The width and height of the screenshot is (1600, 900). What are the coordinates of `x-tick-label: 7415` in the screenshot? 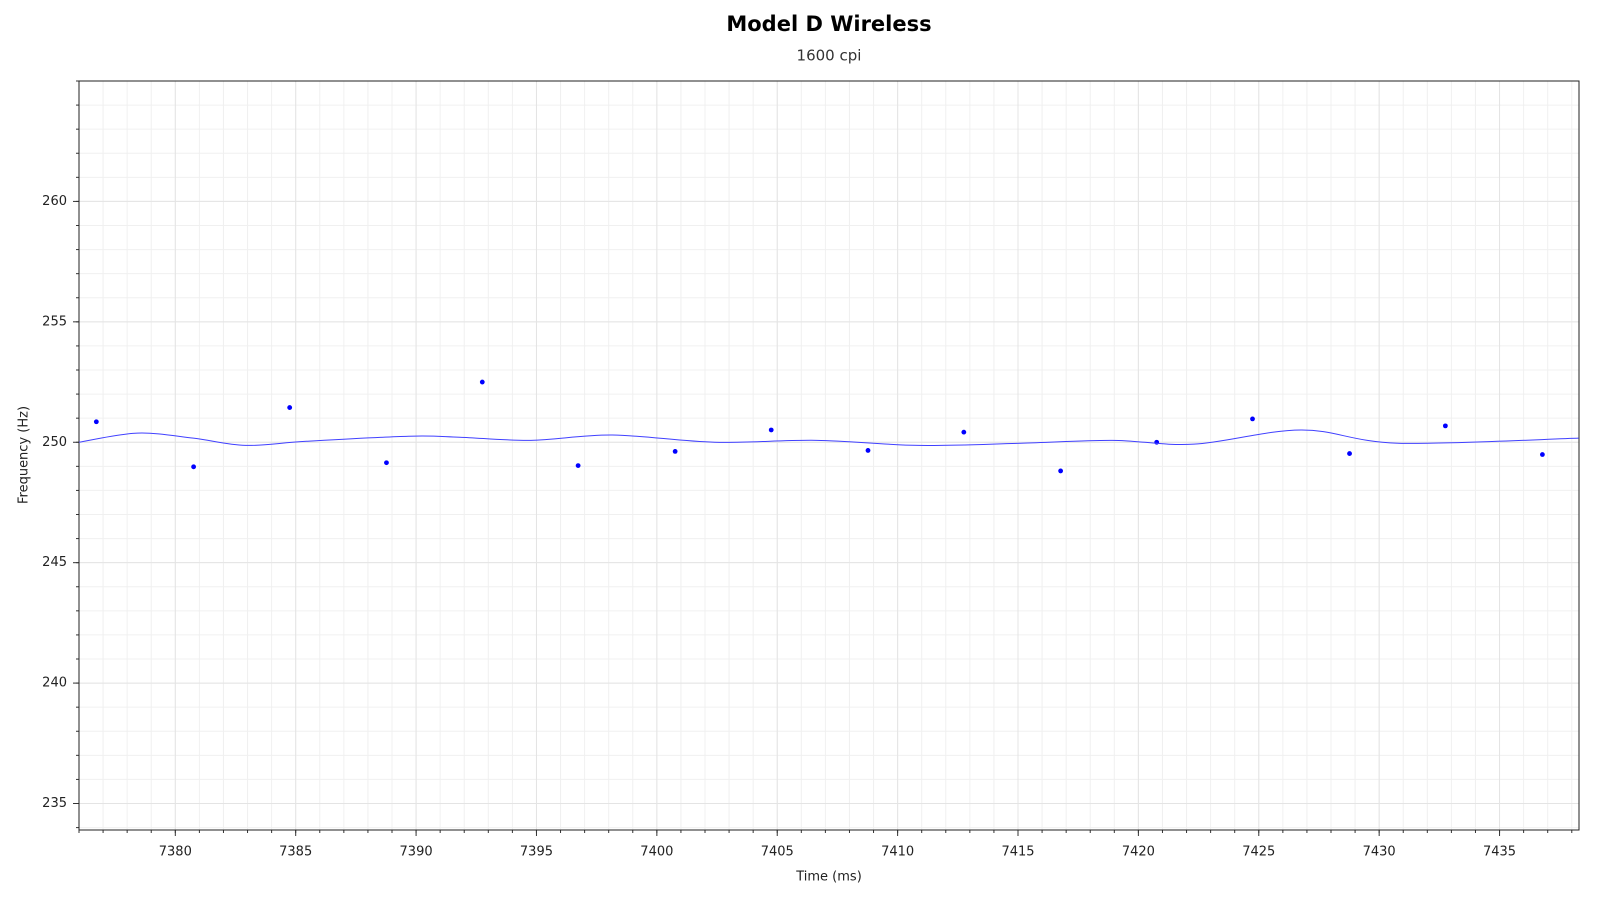 It's located at (1017, 852).